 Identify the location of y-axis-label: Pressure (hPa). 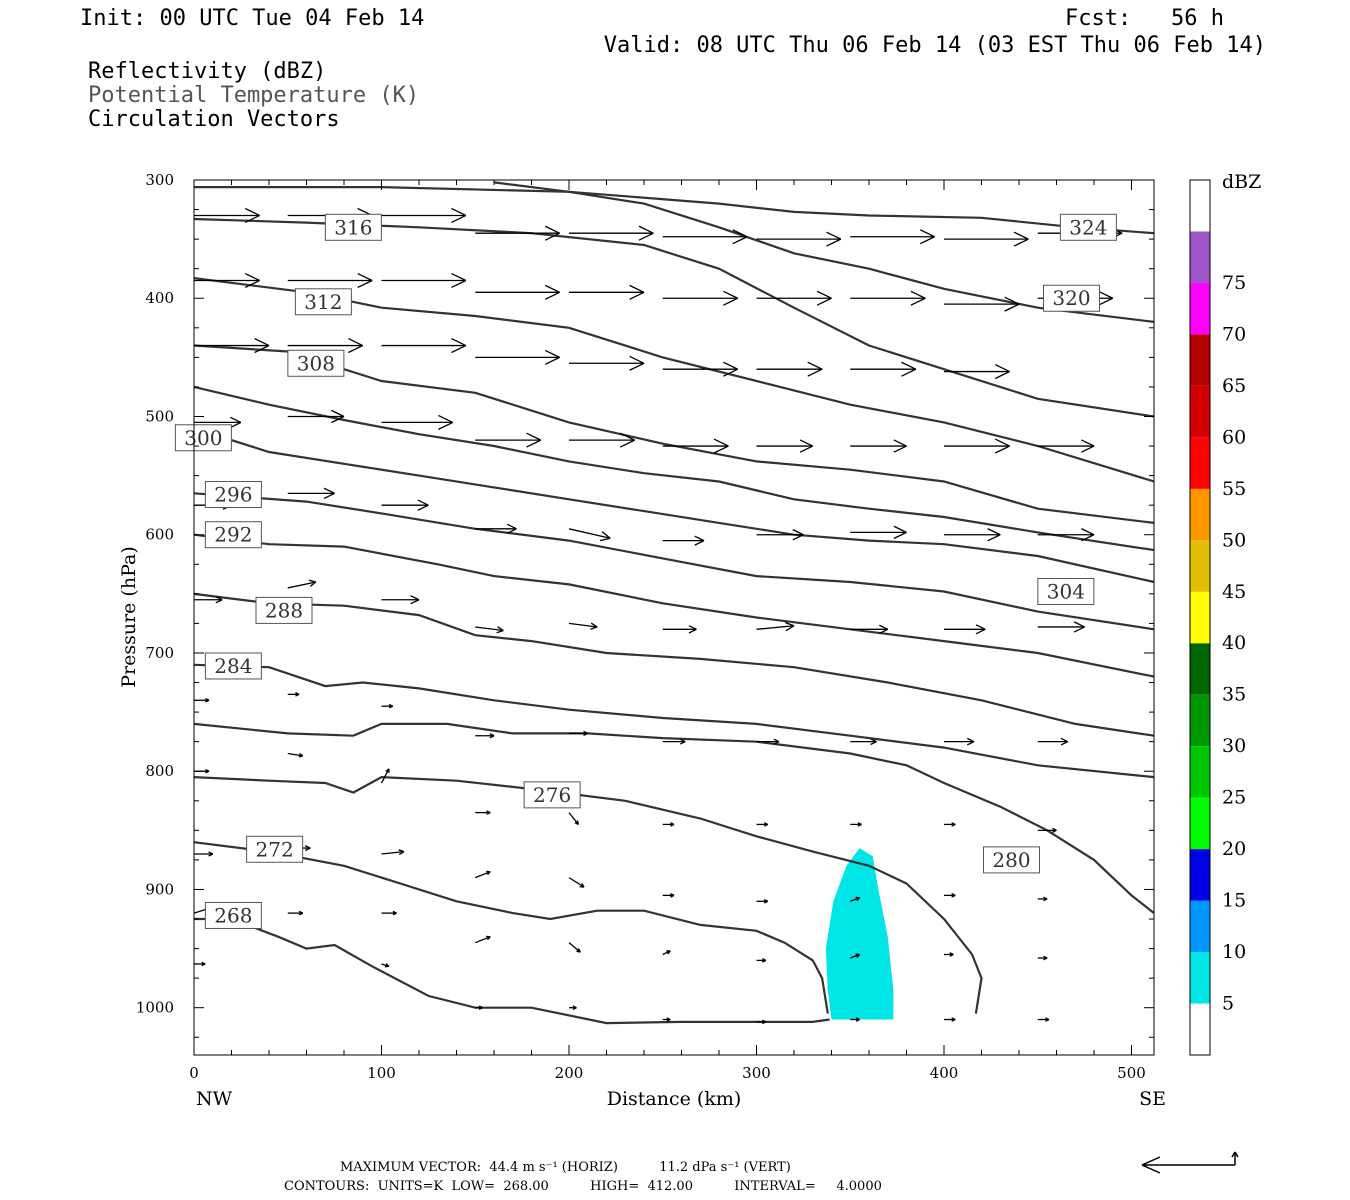
(129, 617).